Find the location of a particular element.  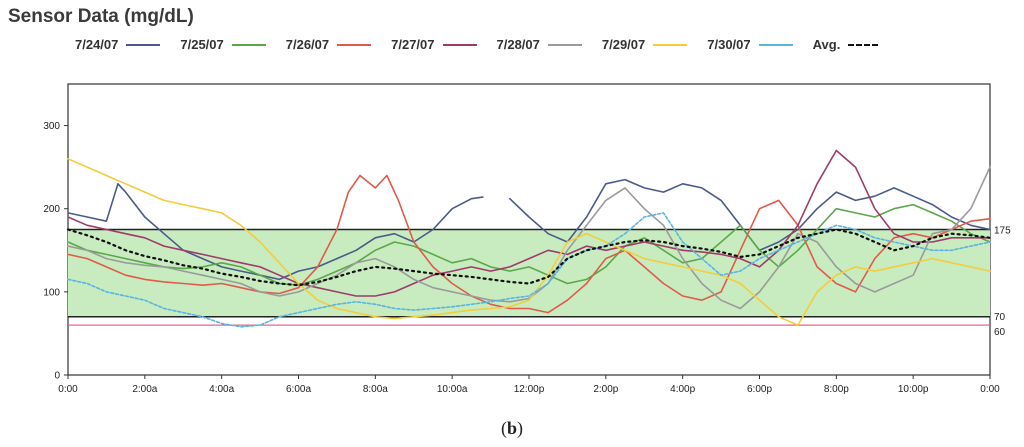

legend-label: 7/28/07 is located at coordinates (518, 44).